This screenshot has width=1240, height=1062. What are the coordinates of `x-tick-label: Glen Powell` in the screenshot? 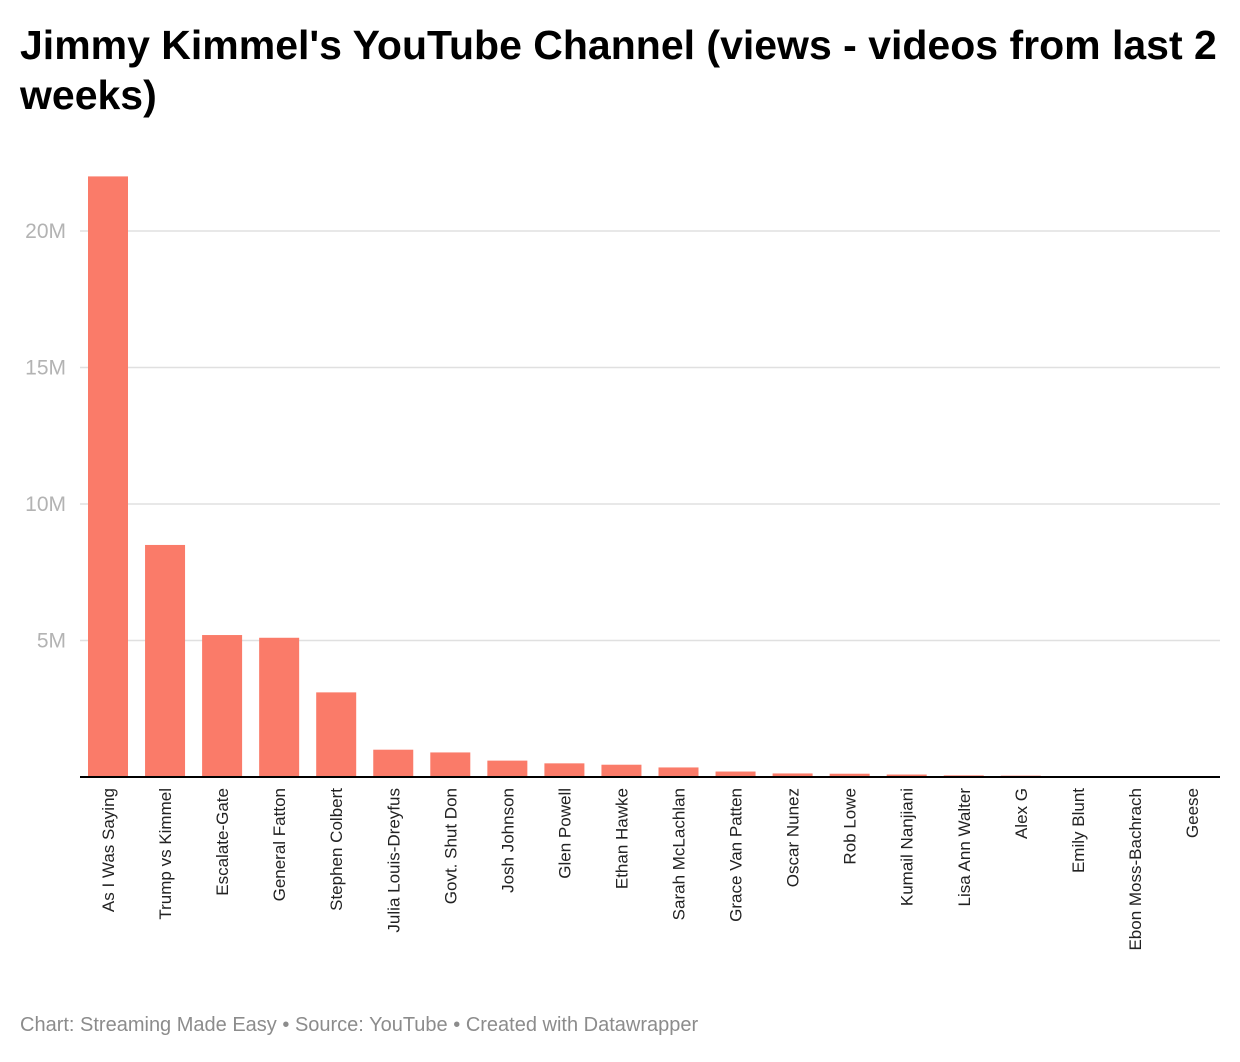 It's located at (564, 833).